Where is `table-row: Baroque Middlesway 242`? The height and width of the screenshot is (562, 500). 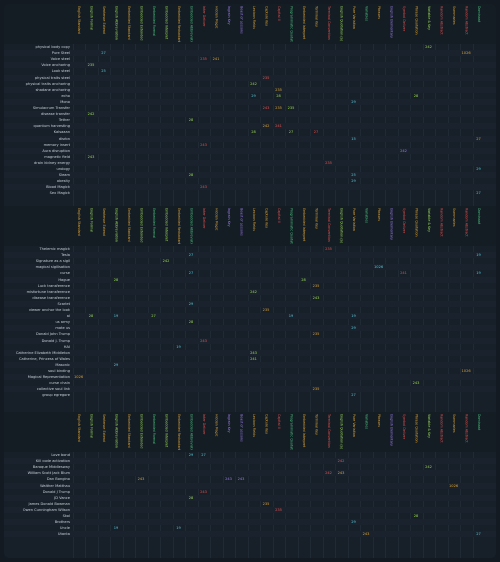
table-row: Baroque Middlesway 242 is located at coordinates (250, 467).